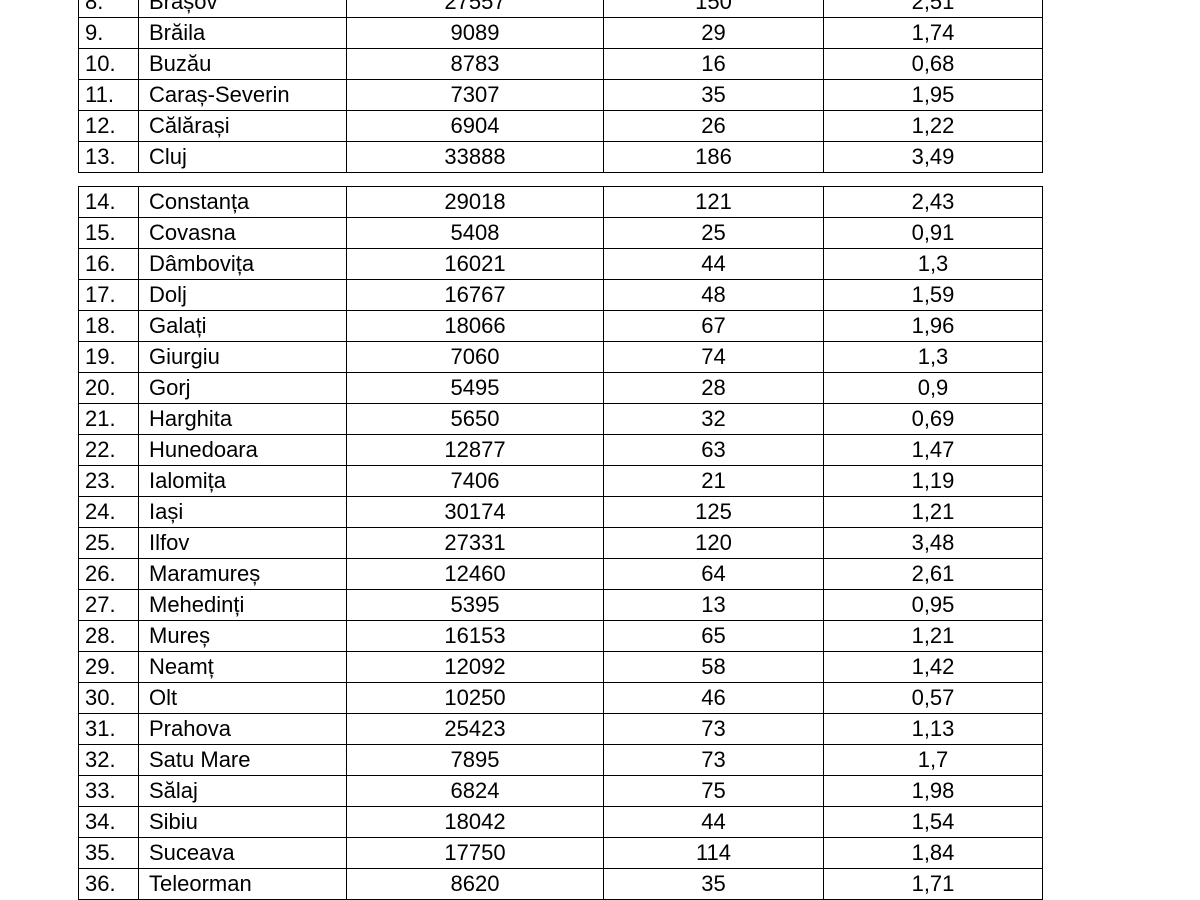  What do you see at coordinates (108, 202) in the screenshot?
I see `row-number: 14.` at bounding box center [108, 202].